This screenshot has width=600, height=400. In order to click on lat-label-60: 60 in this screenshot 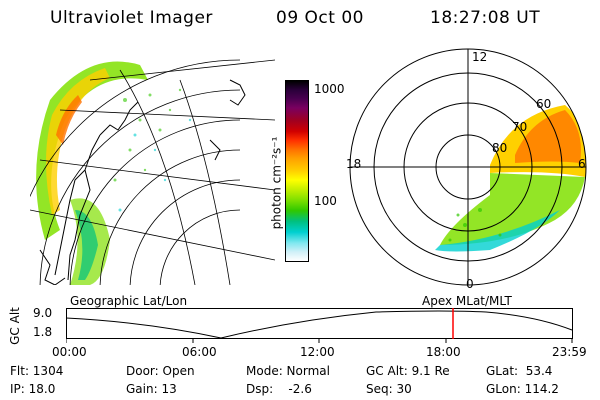, I will do `click(543, 104)`.